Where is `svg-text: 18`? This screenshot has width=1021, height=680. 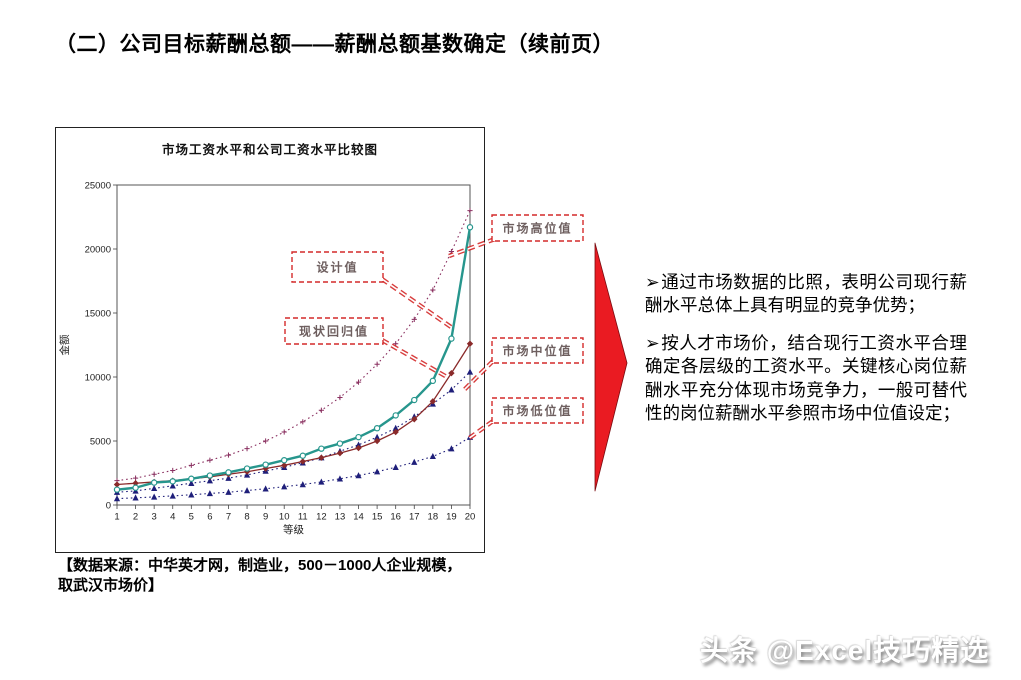
svg-text: 18 is located at coordinates (433, 517).